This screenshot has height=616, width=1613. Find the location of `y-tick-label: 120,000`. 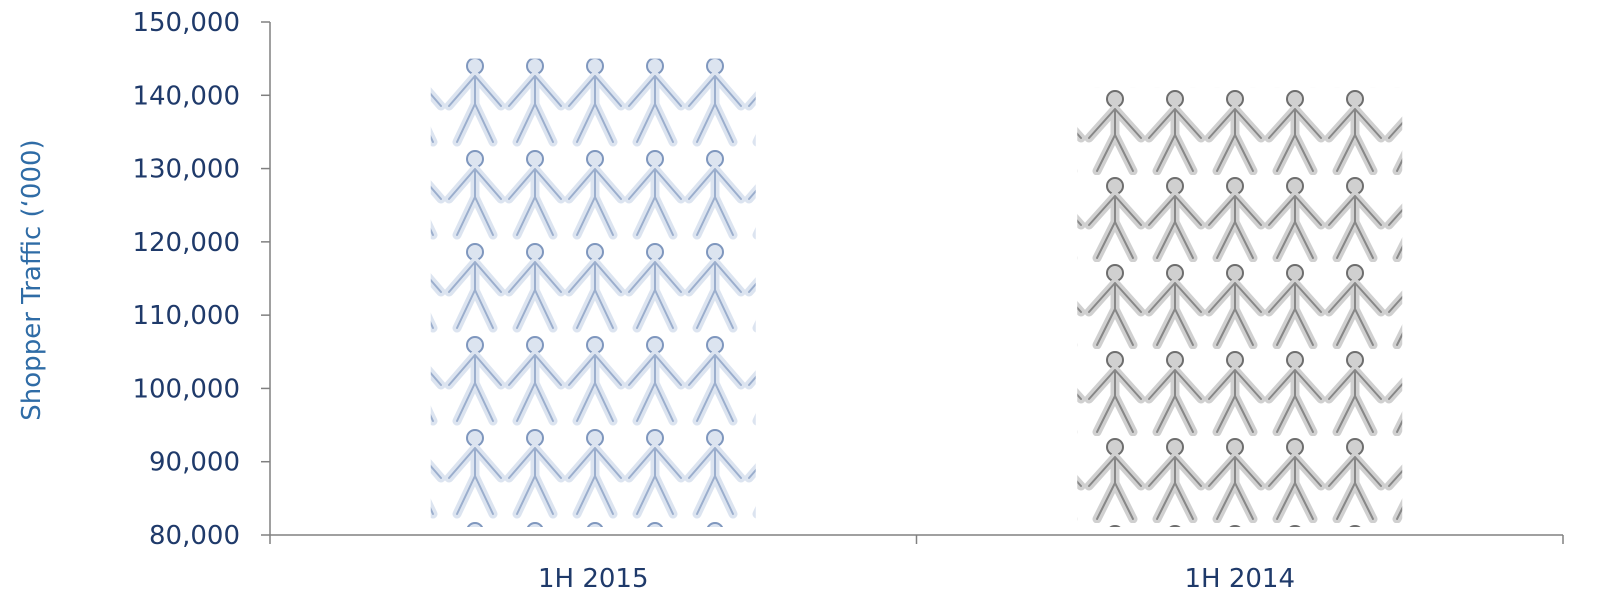

y-tick-label: 120,000 is located at coordinates (186, 243).